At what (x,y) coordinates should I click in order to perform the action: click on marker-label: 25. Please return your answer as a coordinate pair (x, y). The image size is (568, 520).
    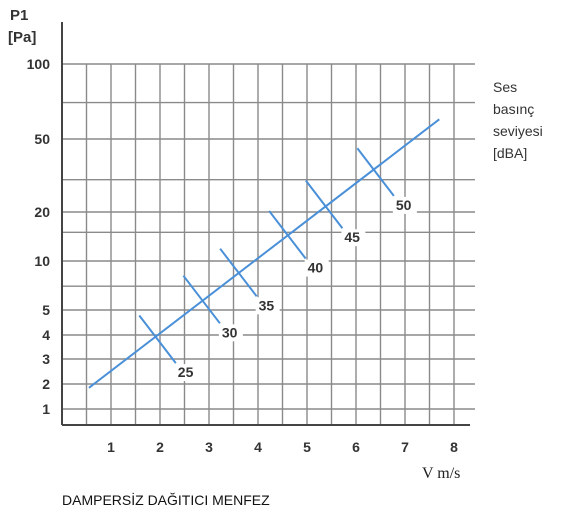
    Looking at the image, I should click on (186, 372).